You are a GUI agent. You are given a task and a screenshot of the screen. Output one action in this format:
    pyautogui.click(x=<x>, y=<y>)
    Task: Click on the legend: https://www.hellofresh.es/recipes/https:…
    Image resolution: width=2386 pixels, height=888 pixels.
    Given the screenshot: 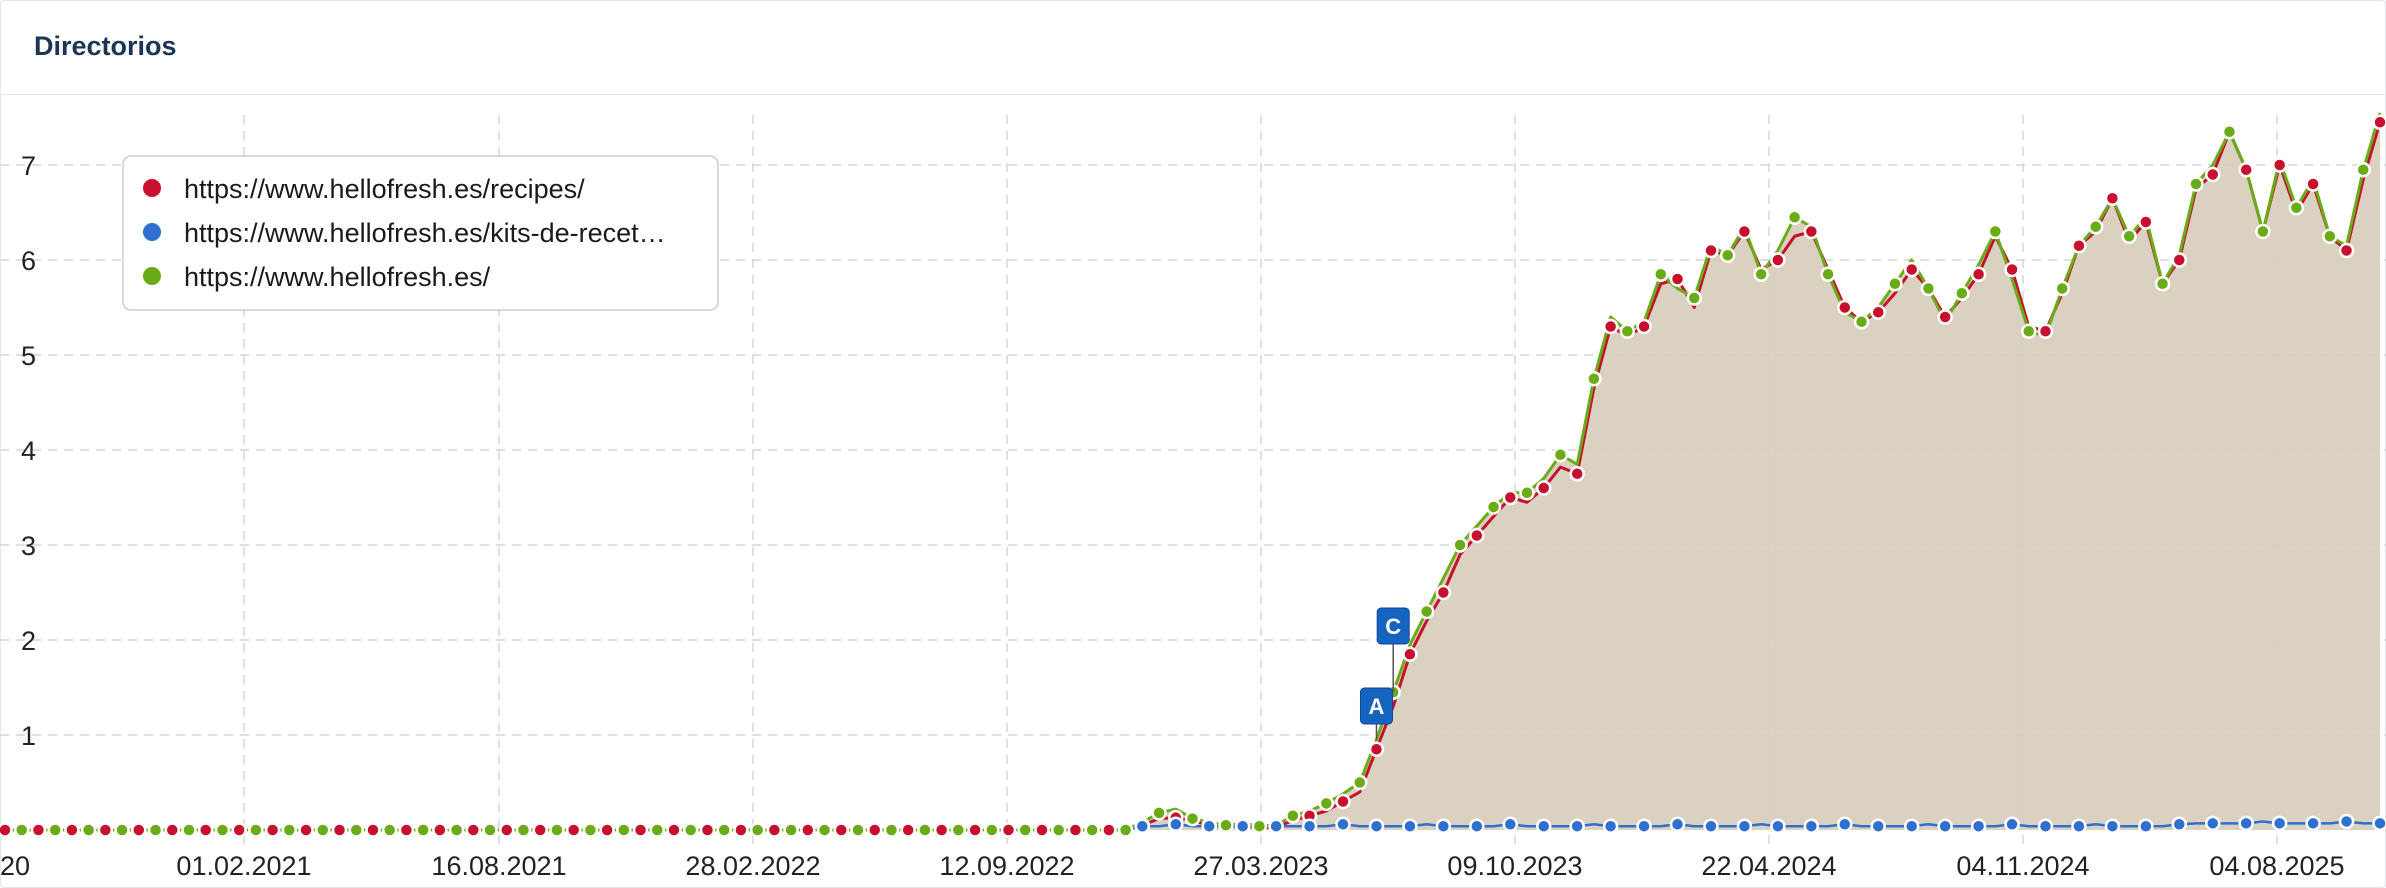 What is the action you would take?
    pyautogui.click(x=420, y=233)
    